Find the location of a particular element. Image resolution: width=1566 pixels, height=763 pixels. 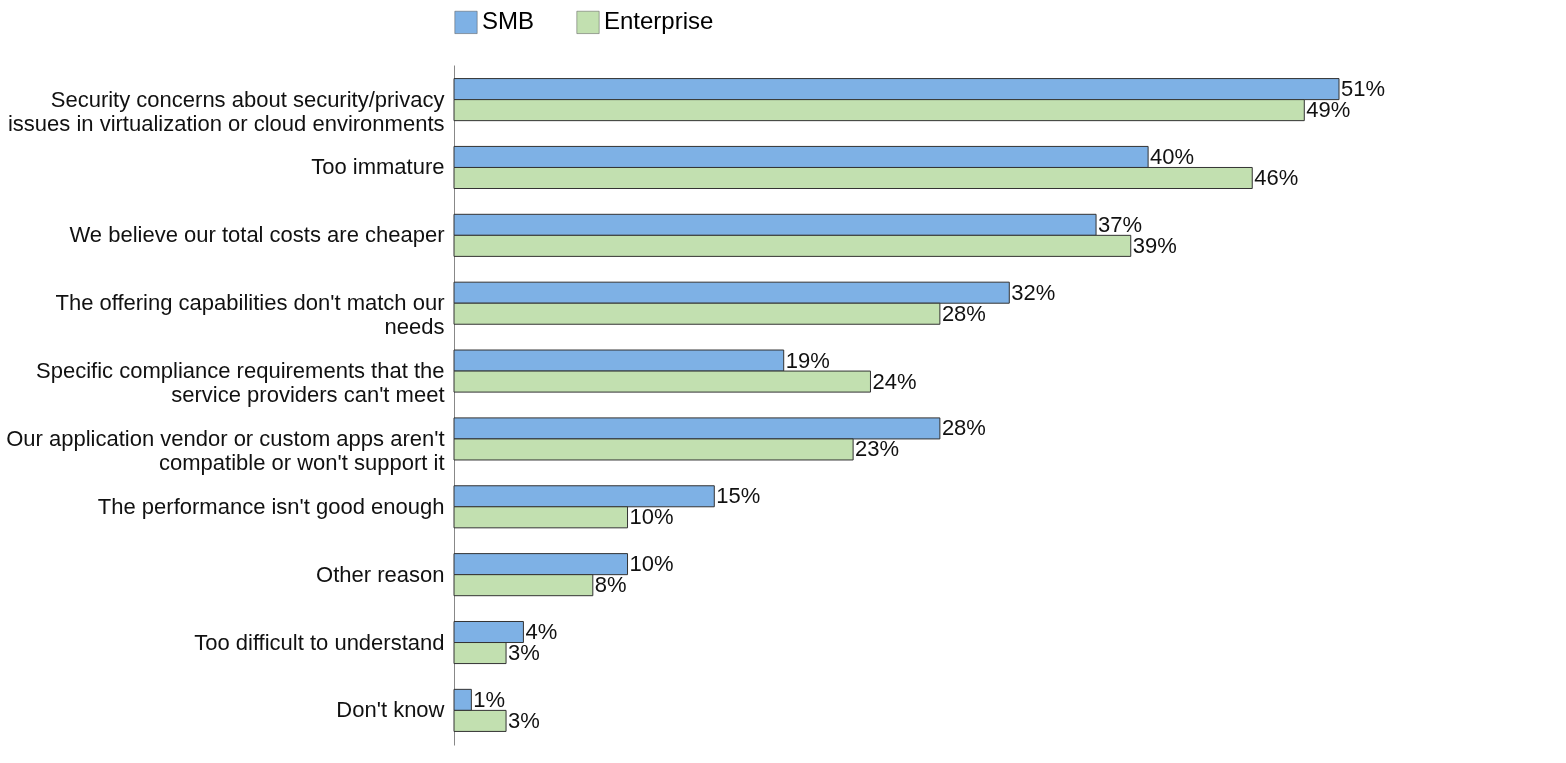

y-tick-label: Don't know is located at coordinates (390, 710).